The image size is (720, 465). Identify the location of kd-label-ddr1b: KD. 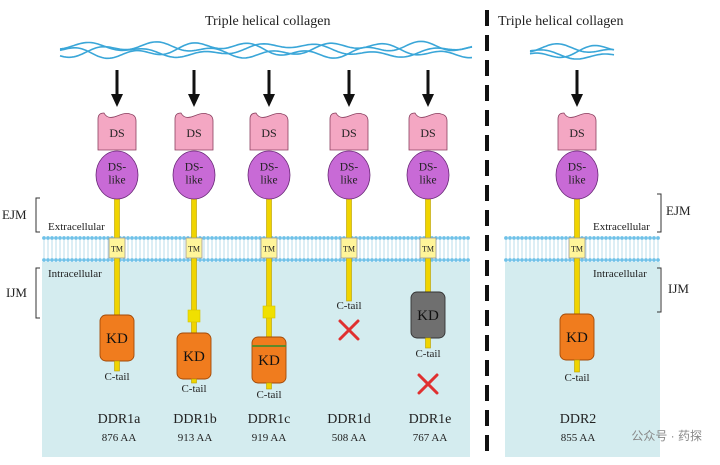
(194, 357).